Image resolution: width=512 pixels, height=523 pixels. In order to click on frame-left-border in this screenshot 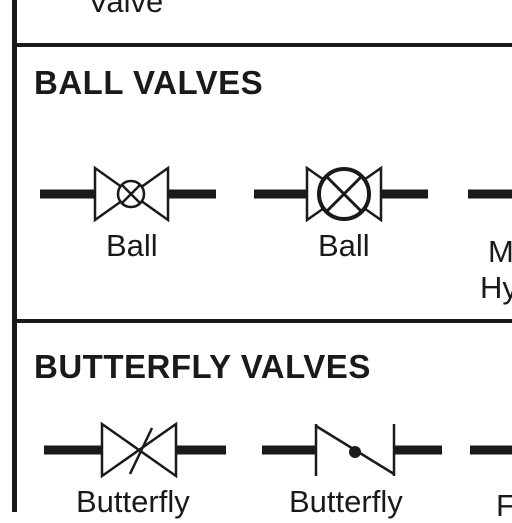, I will do `click(14, 256)`.